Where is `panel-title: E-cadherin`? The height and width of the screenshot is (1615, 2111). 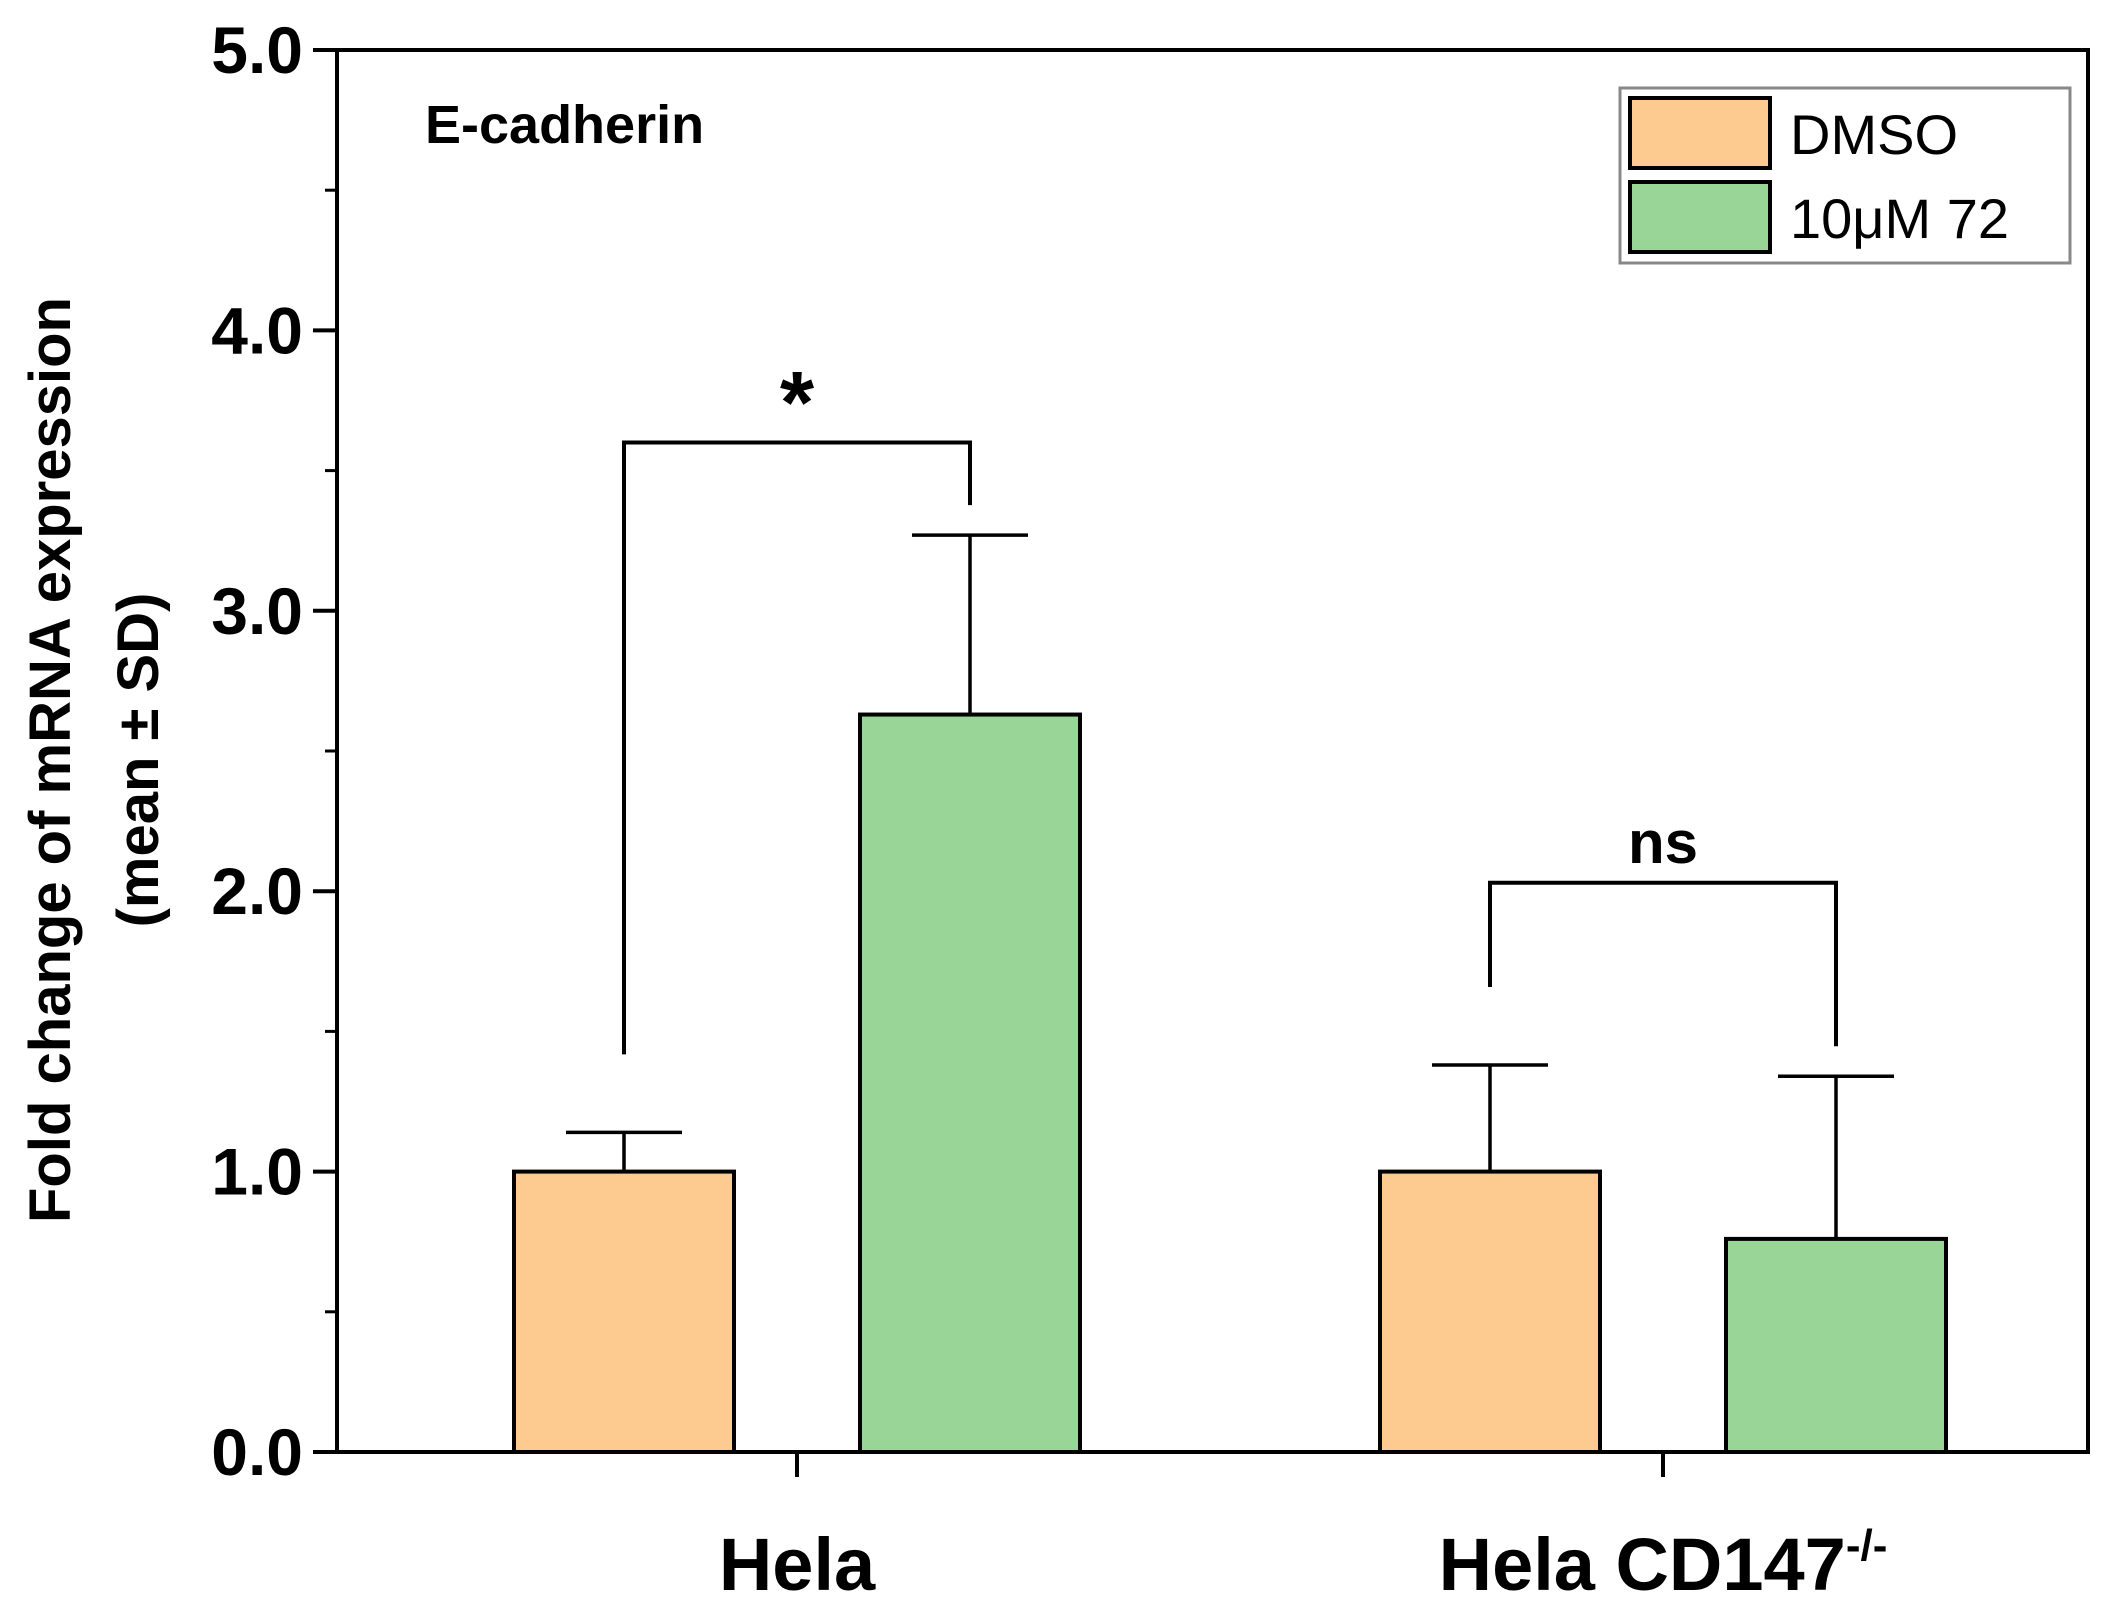
panel-title: E-cadherin is located at coordinates (564, 125).